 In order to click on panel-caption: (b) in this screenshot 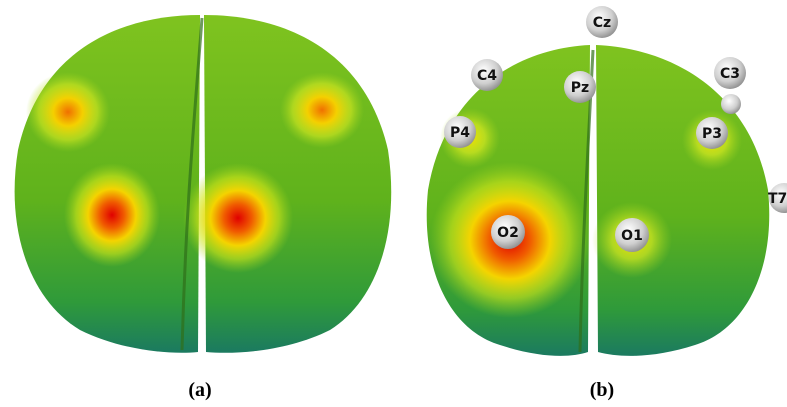, I will do `click(602, 390)`.